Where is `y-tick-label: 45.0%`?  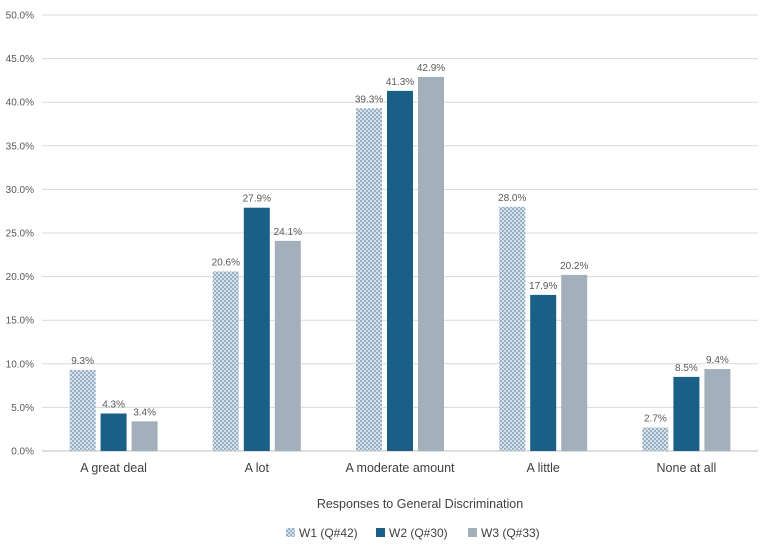 y-tick-label: 45.0% is located at coordinates (20, 59).